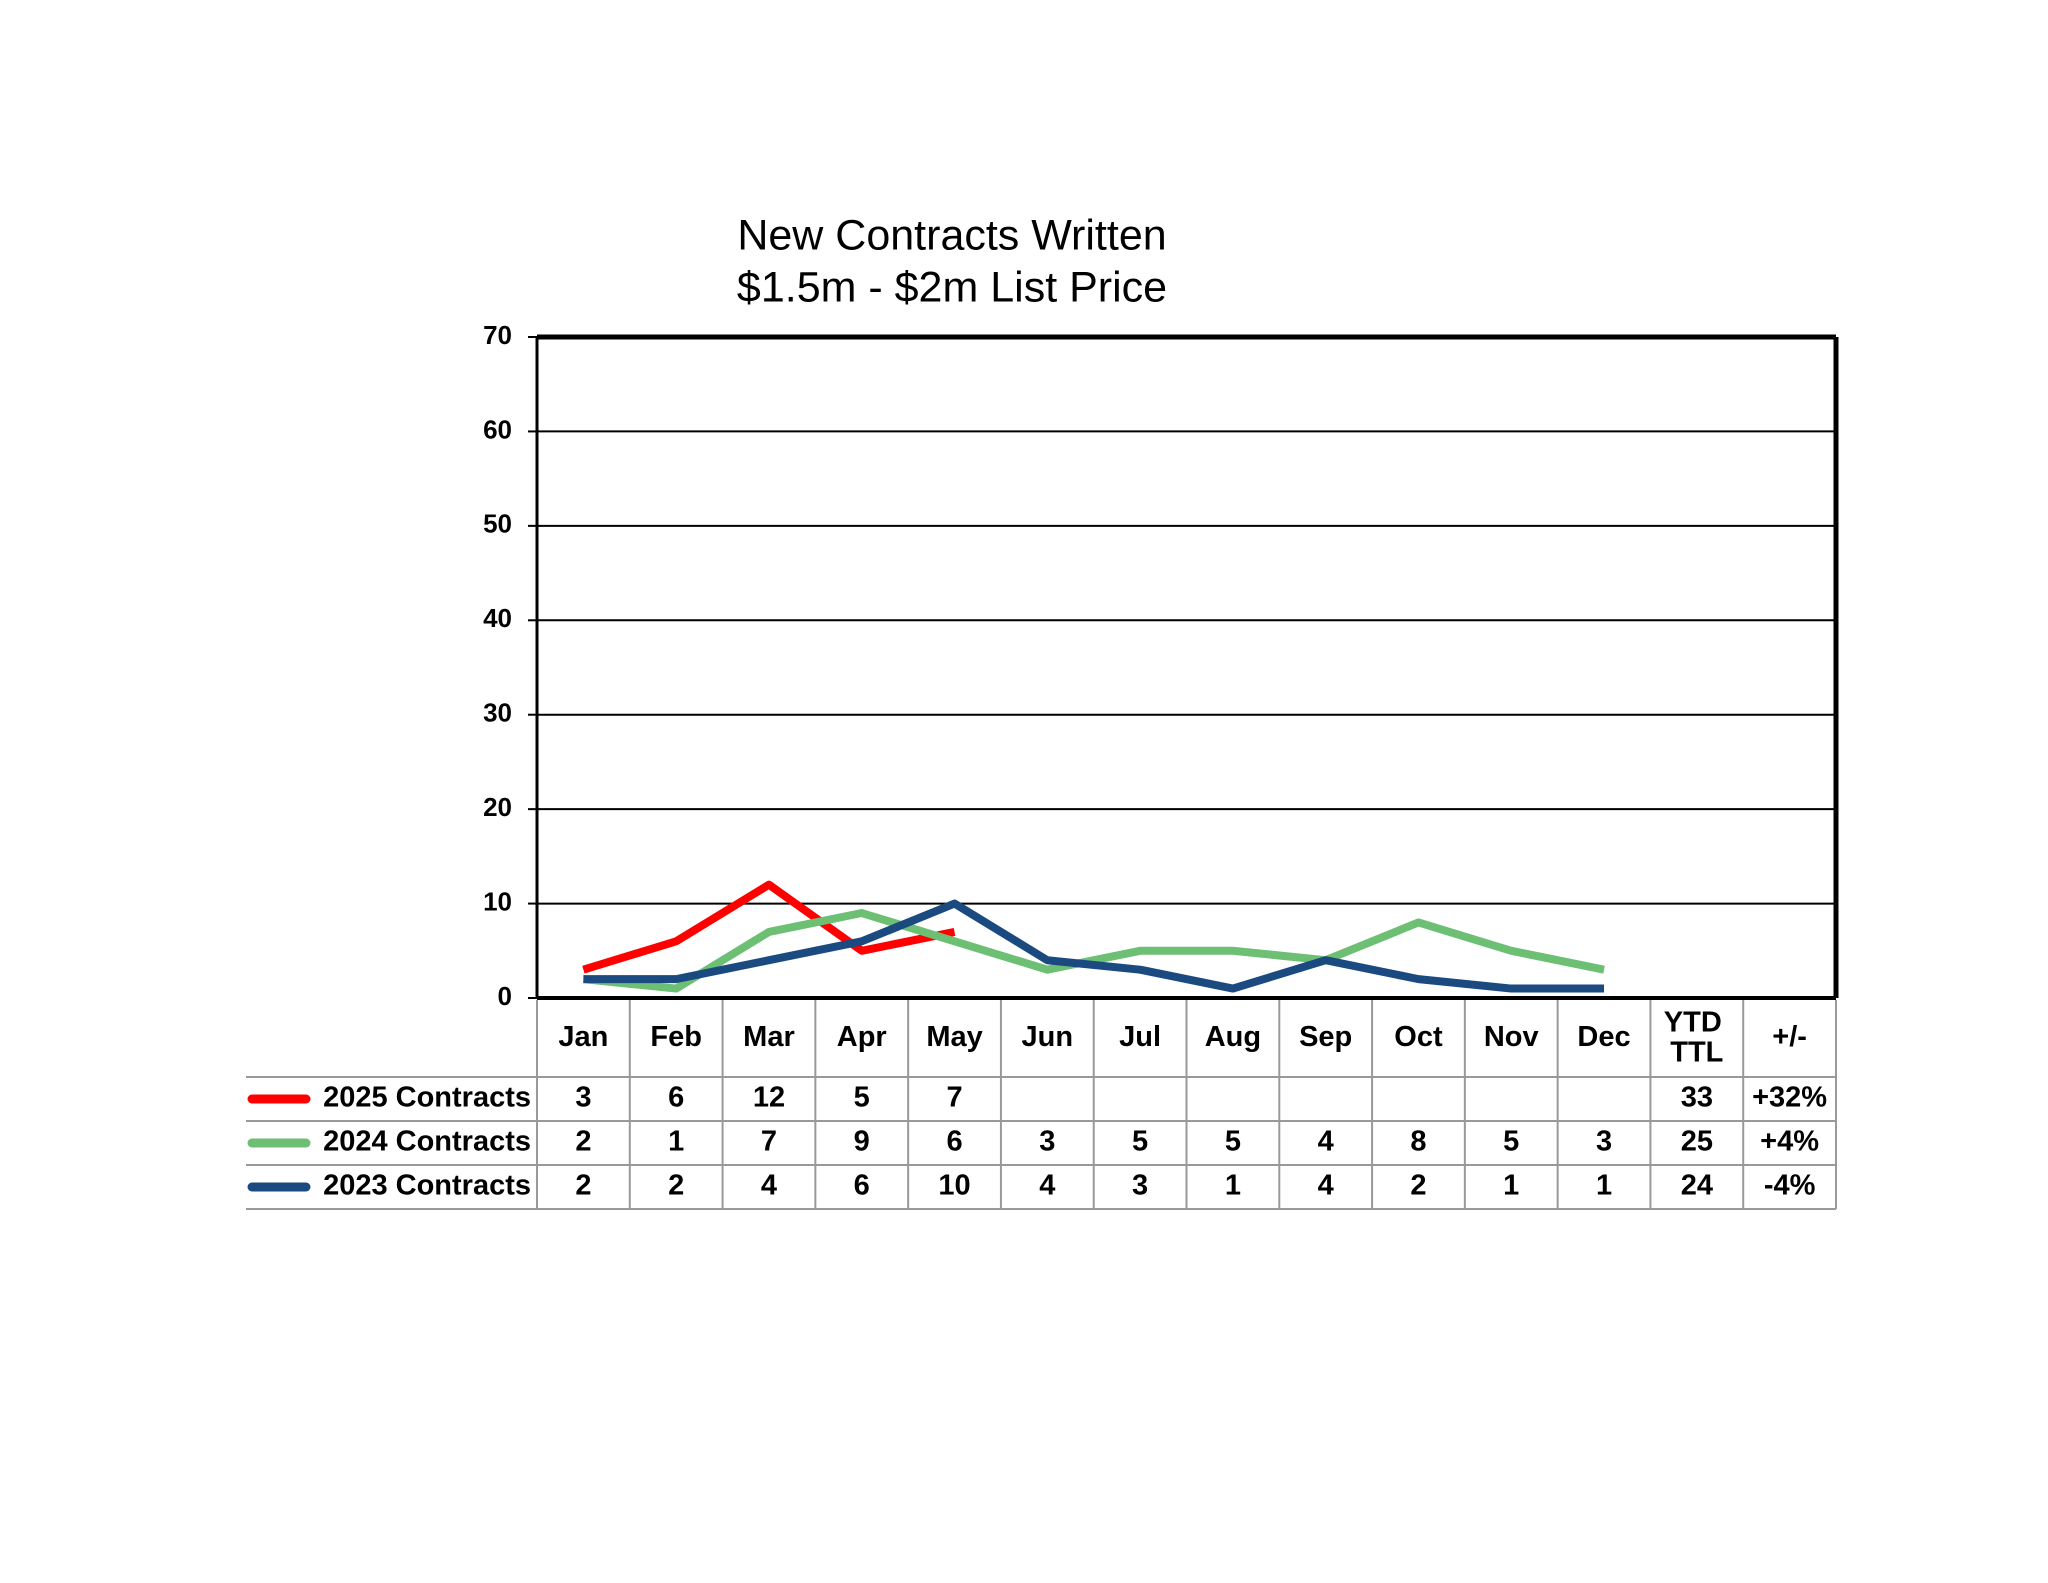 The width and height of the screenshot is (2048, 1583). Describe the element at coordinates (1418, 1037) in the screenshot. I see `x-tick-label: Oct` at that location.